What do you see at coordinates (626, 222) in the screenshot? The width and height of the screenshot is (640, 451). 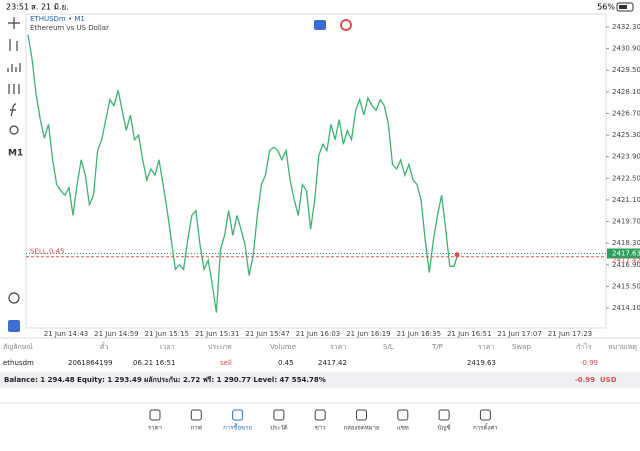 I see `y-tick-label: 2419.70` at bounding box center [626, 222].